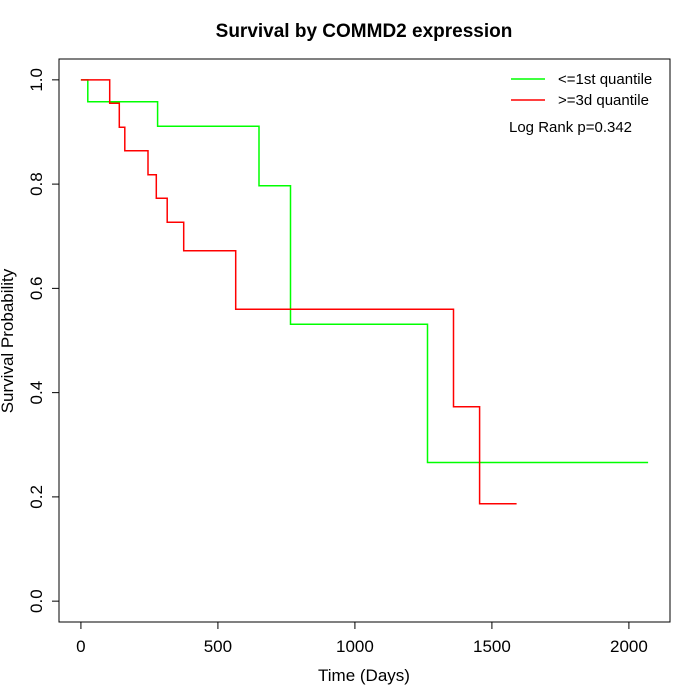 This screenshot has height=700, width=700. What do you see at coordinates (36, 184) in the screenshot?
I see `y-tick-label: 0.8` at bounding box center [36, 184].